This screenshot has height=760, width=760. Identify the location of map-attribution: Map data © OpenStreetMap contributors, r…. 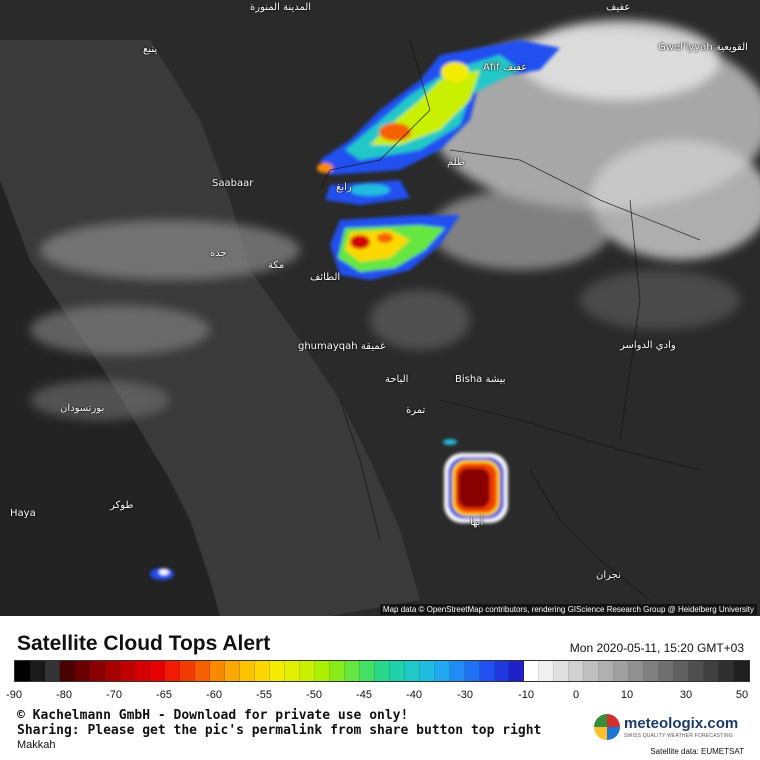
(568, 609).